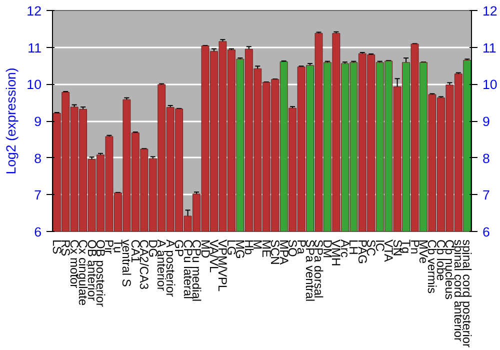 This screenshot has width=500, height=350. What do you see at coordinates (38, 232) in the screenshot?
I see `y-tick-label: 6` at bounding box center [38, 232].